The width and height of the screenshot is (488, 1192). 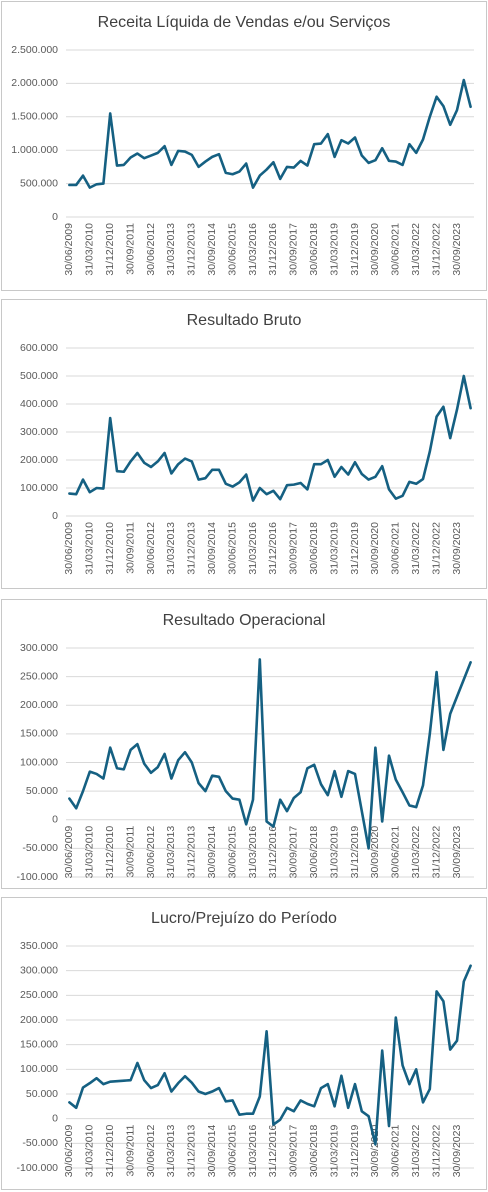 I want to click on chart-title: Lucro/Prejuízo do Período, so click(x=244, y=918).